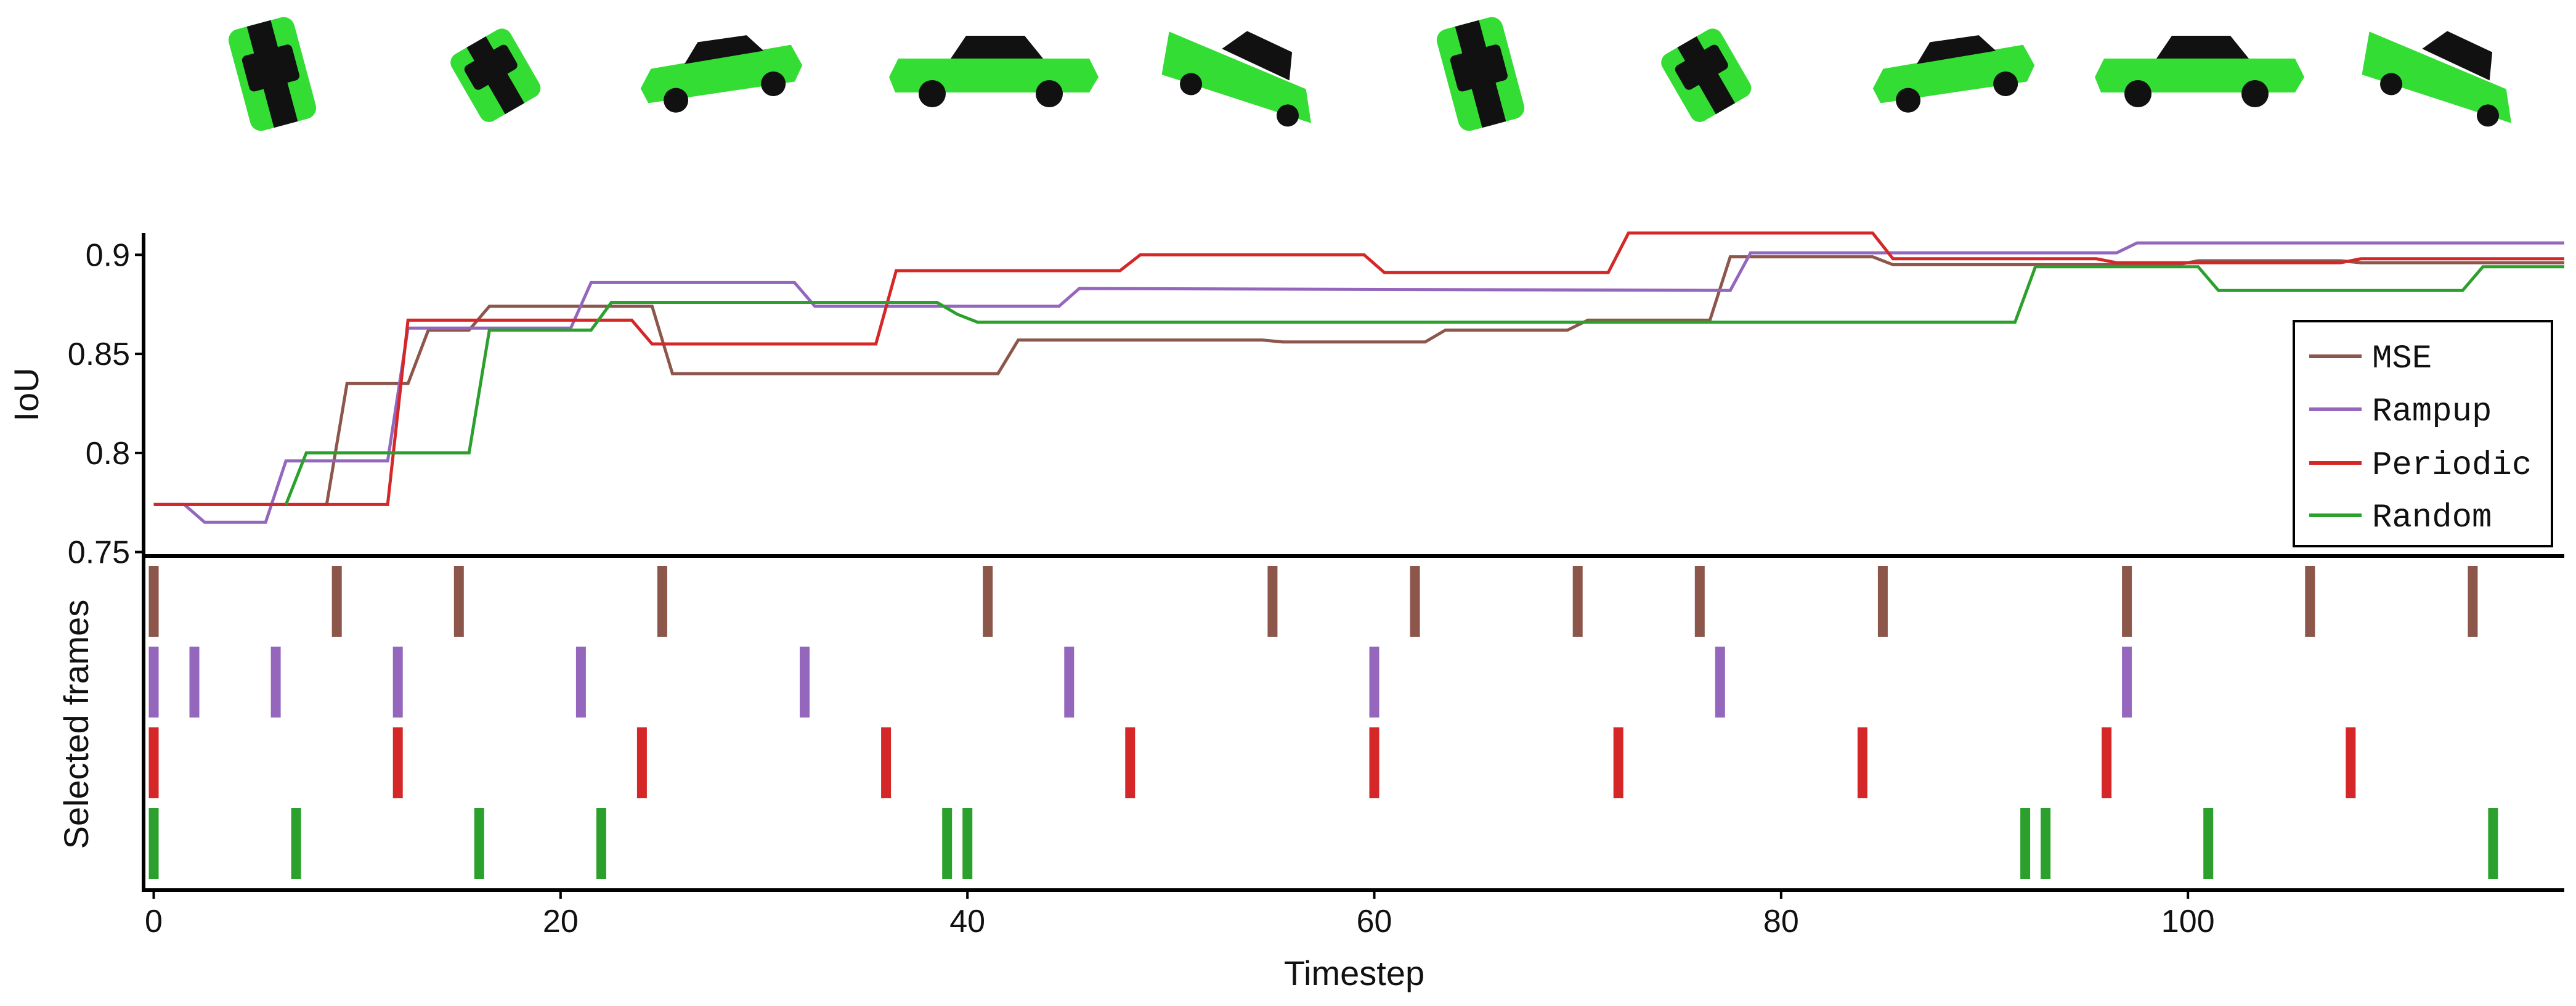 The height and width of the screenshot is (1006, 2576). I want to click on x-tick-label: 100, so click(2188, 921).